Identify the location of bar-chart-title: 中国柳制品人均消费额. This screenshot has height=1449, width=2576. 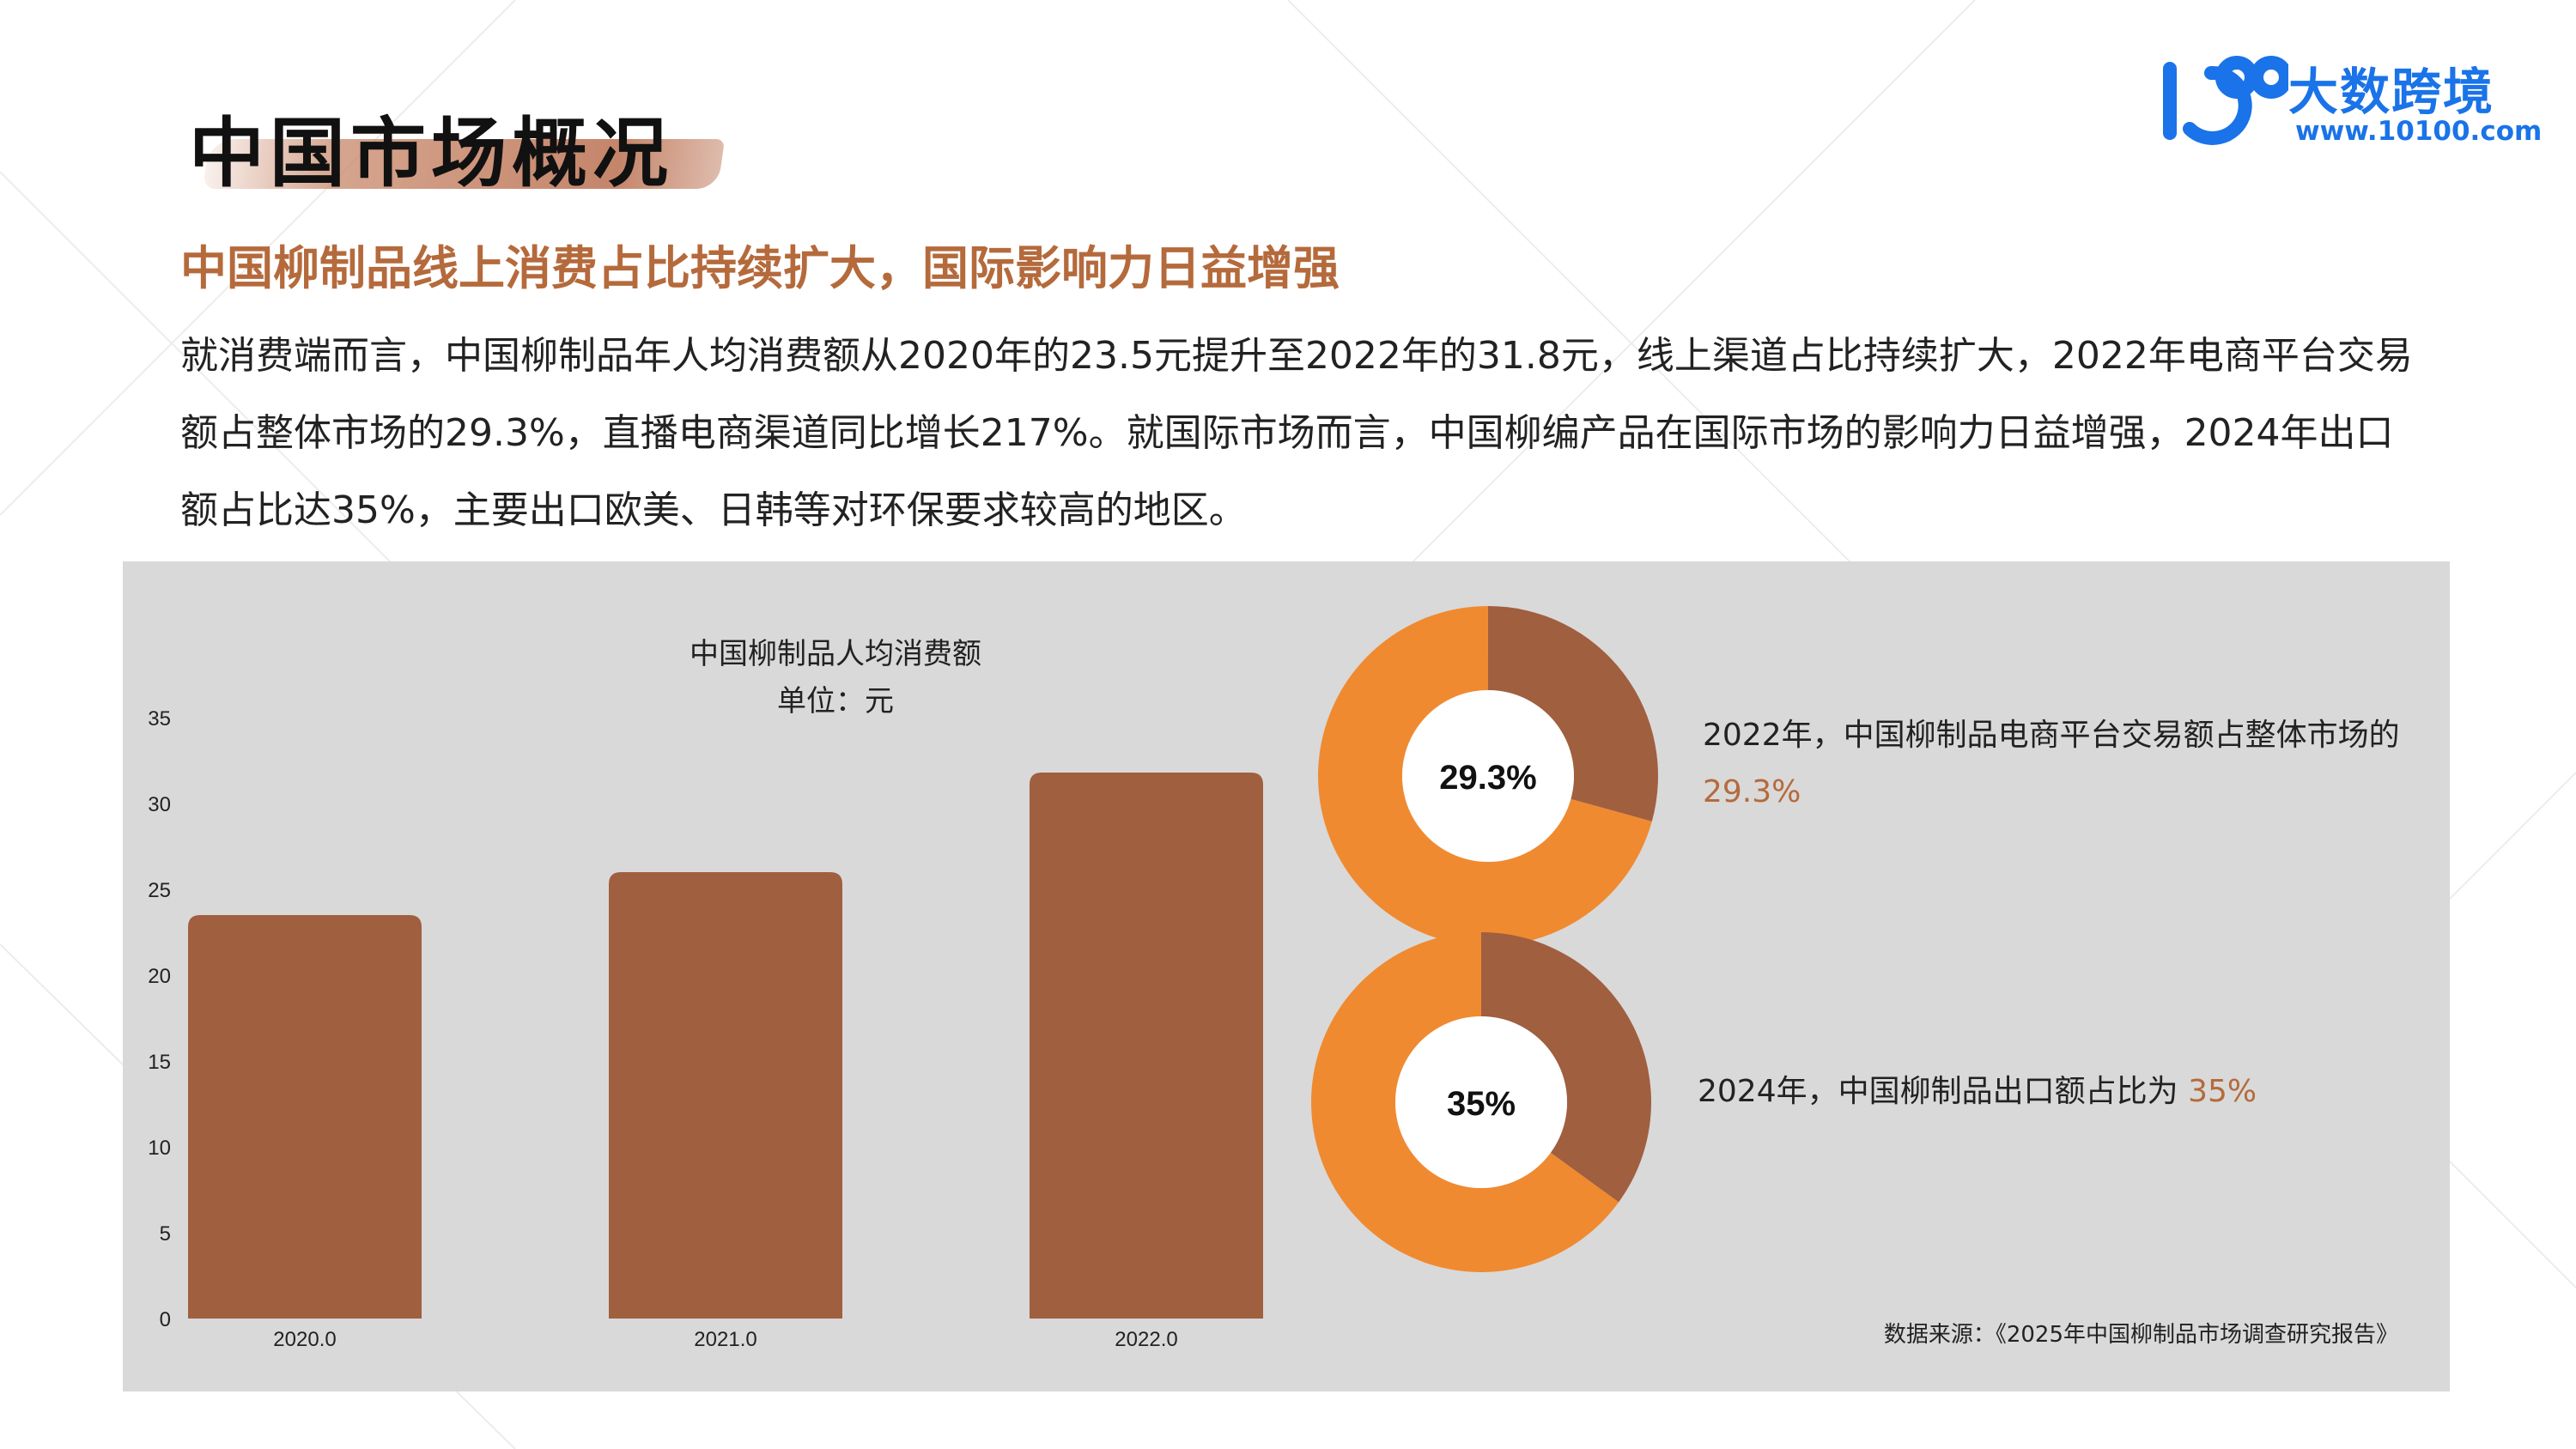
(835, 654).